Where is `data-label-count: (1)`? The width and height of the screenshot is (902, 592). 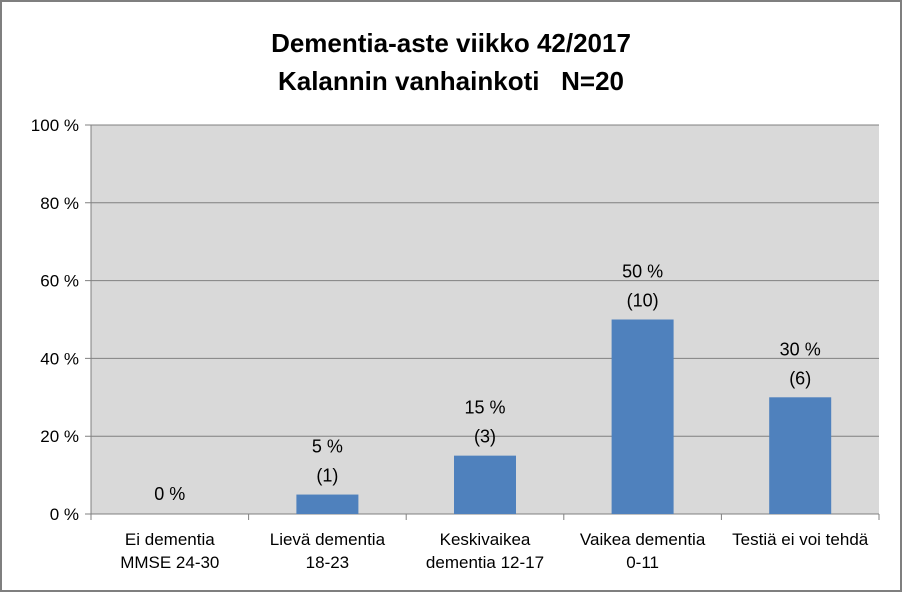
data-label-count: (1) is located at coordinates (327, 476).